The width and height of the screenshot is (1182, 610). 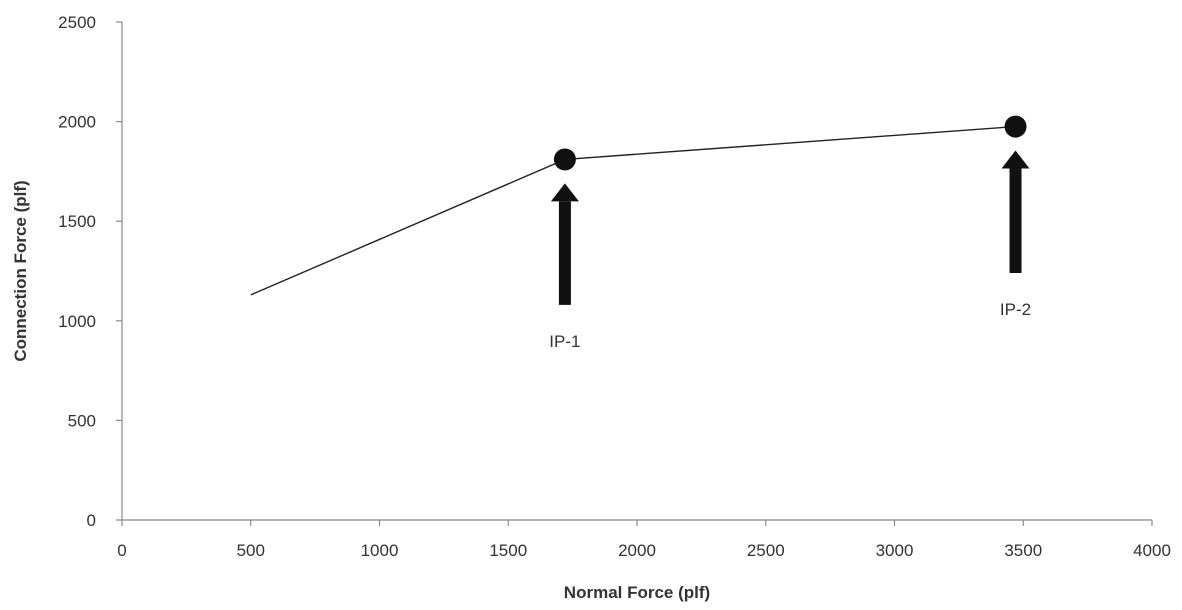 I want to click on x-tick-label: 4000, so click(x=1152, y=550).